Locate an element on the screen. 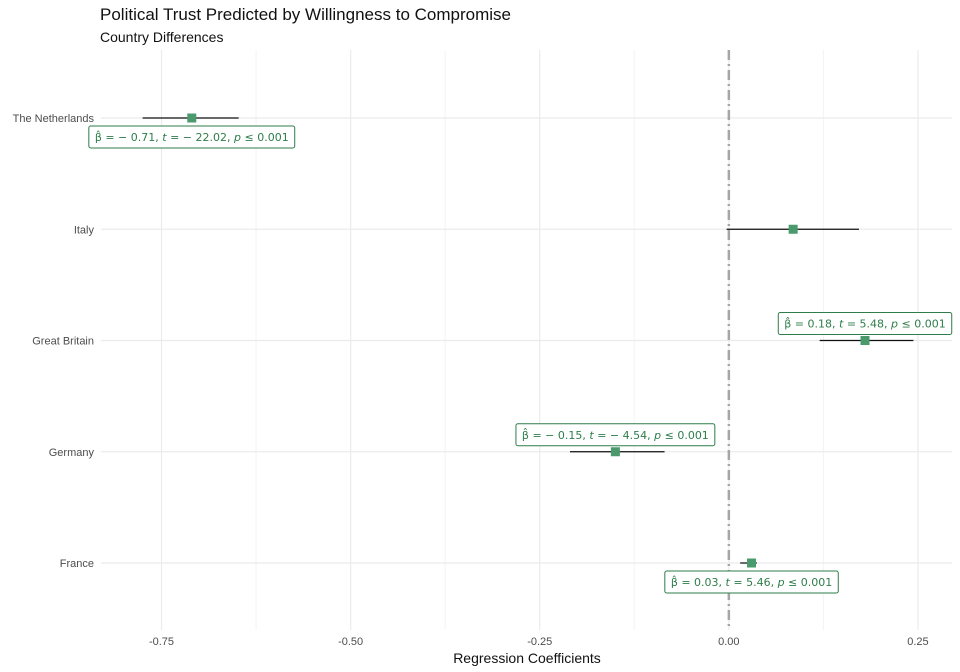  coefficient-label: β̂ = − 0.71, t = − 22.02, p ≤ 0.001 is located at coordinates (192, 137).